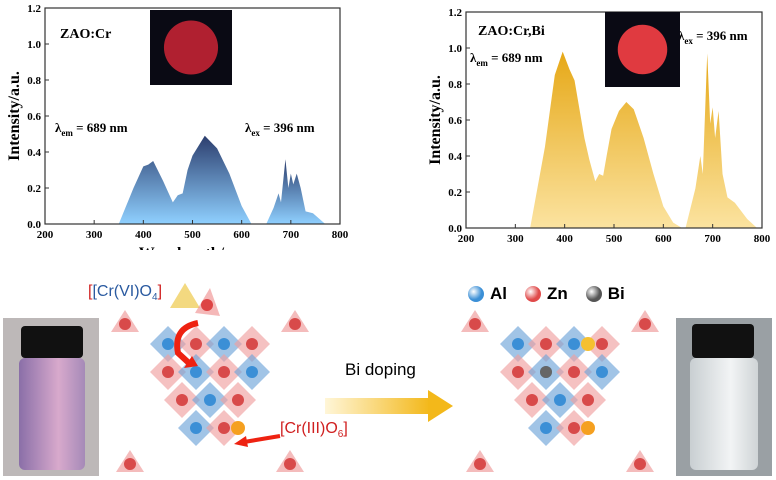 The width and height of the screenshot is (776, 480). I want to click on bi-doping-arrow-icon, so click(389, 406).